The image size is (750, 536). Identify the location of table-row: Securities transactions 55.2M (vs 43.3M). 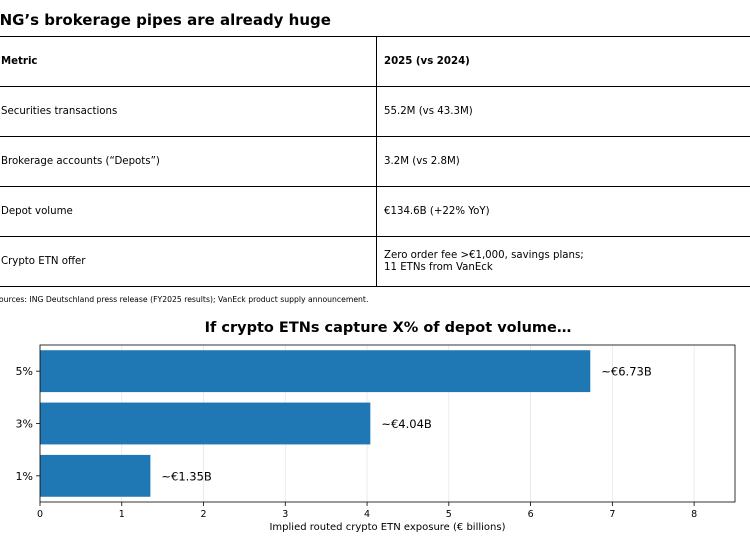
(375, 111).